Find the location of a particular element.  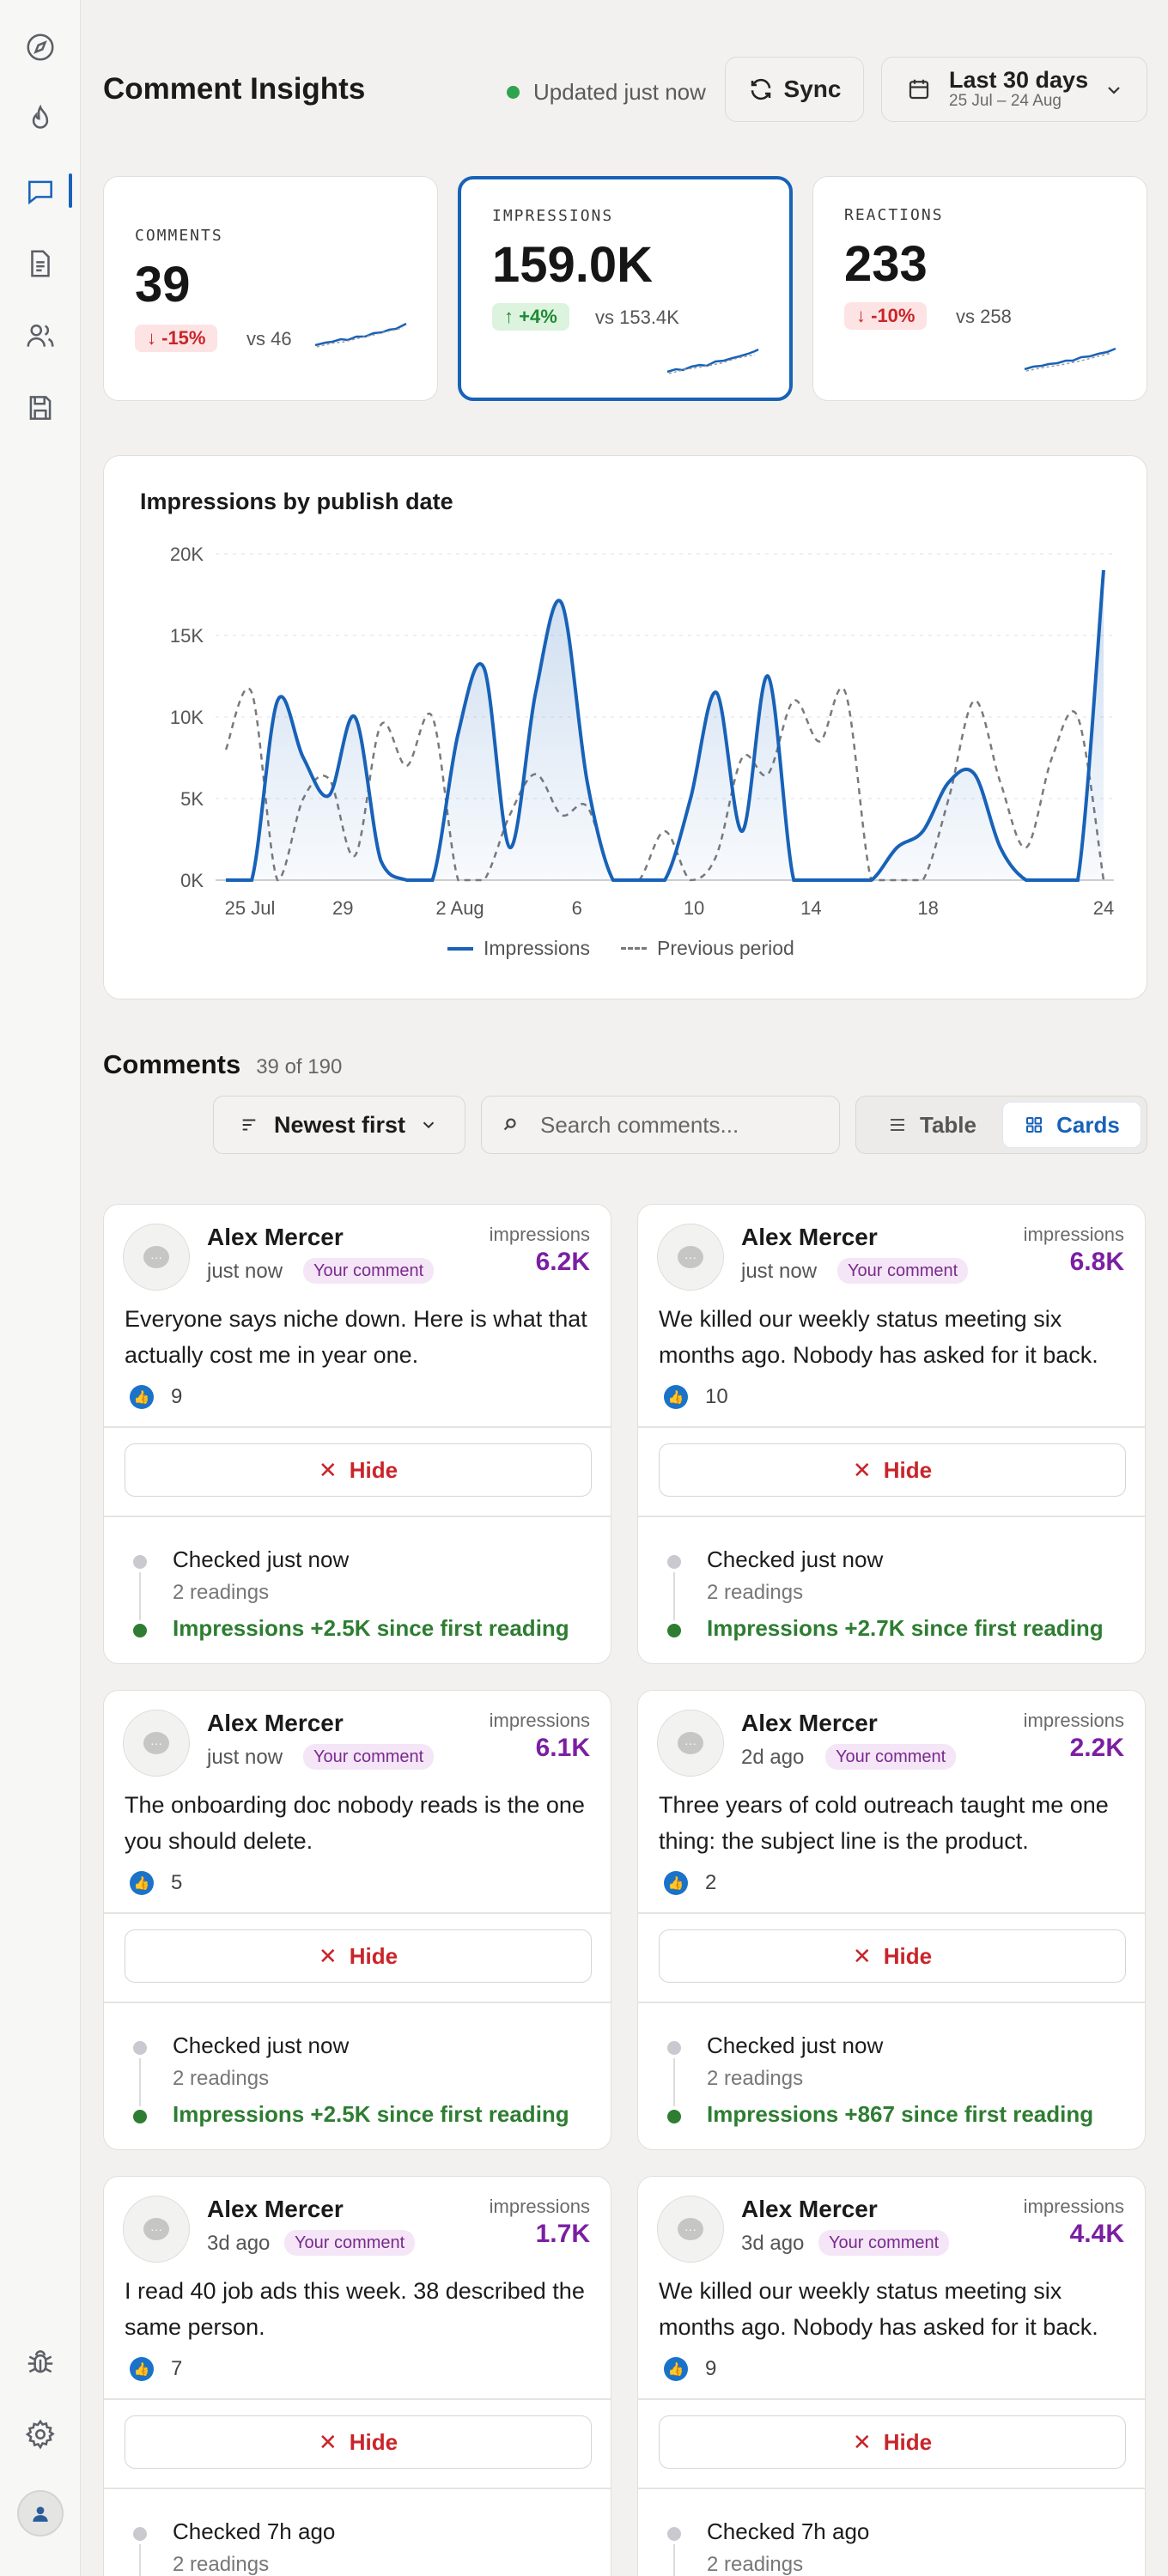

comment-icon is located at coordinates (40, 191).